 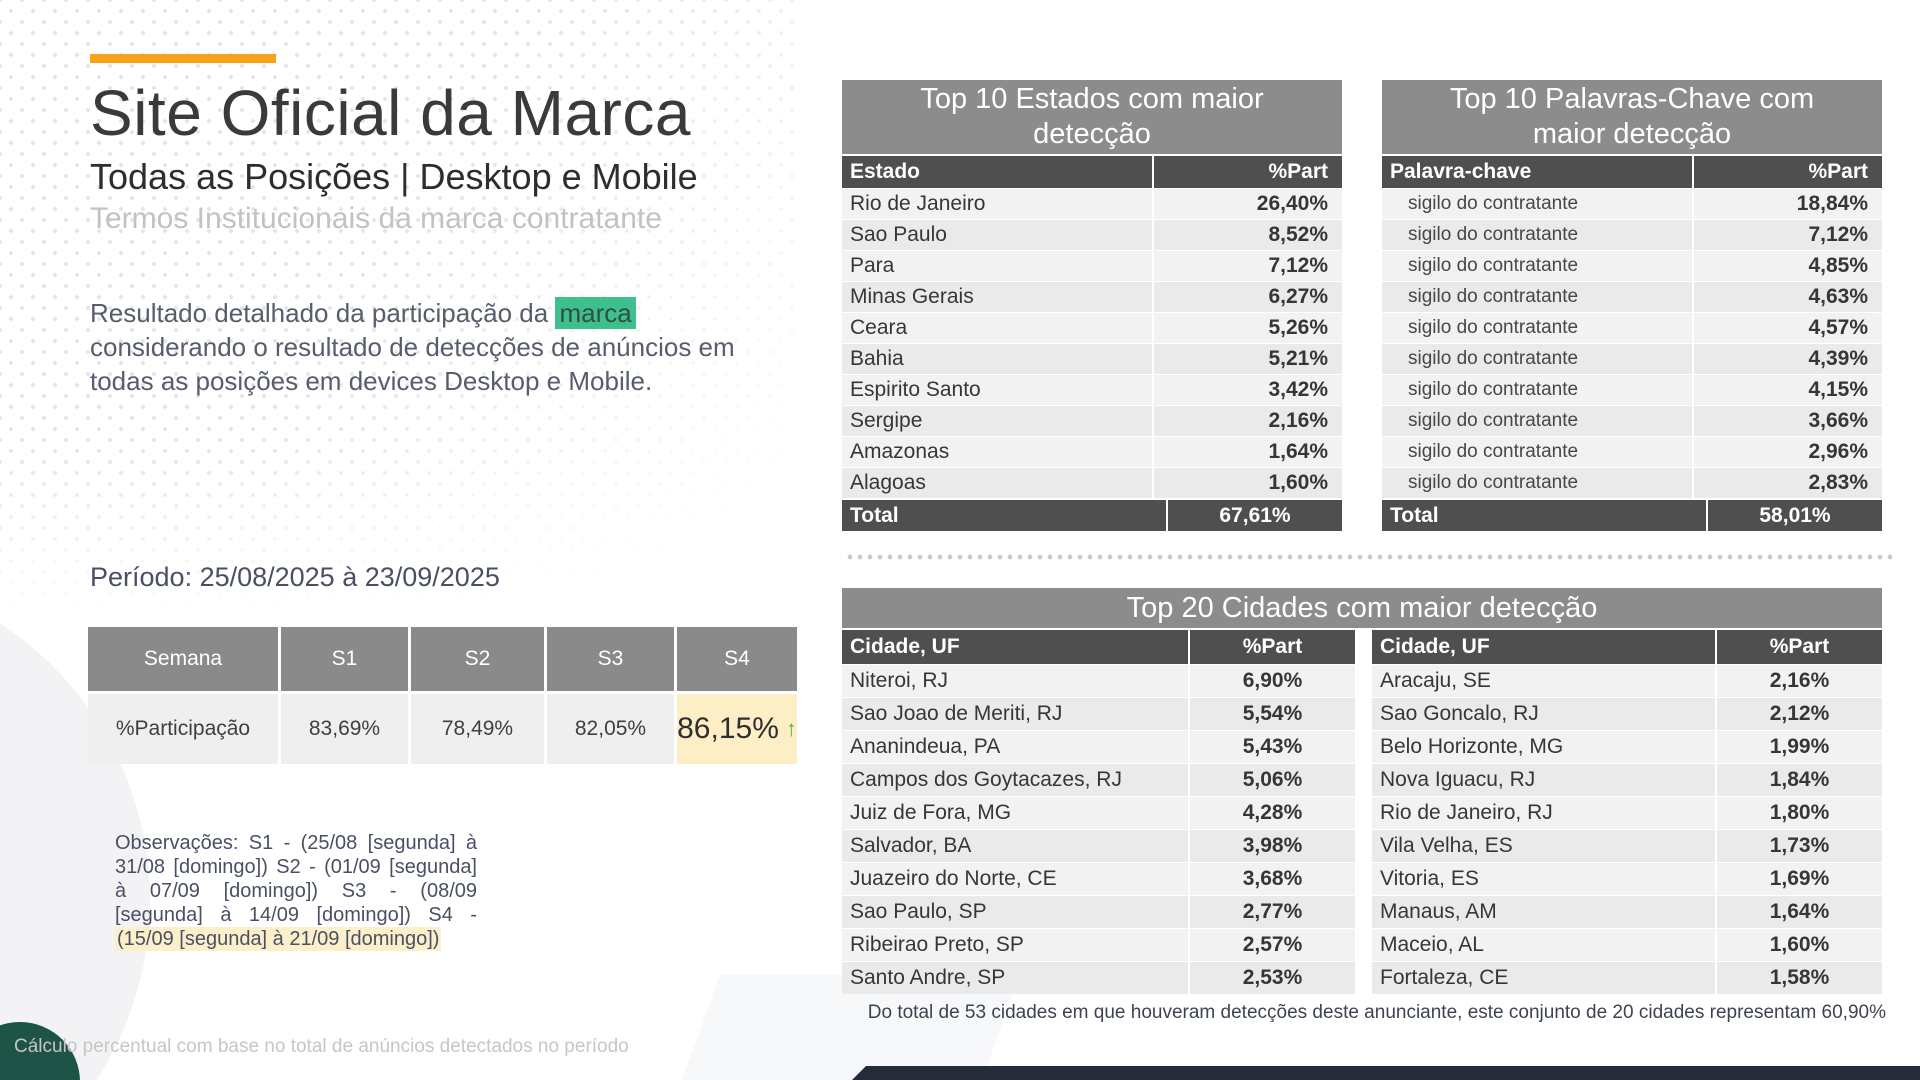 What do you see at coordinates (1272, 944) in the screenshot?
I see `city-part: 2,57%` at bounding box center [1272, 944].